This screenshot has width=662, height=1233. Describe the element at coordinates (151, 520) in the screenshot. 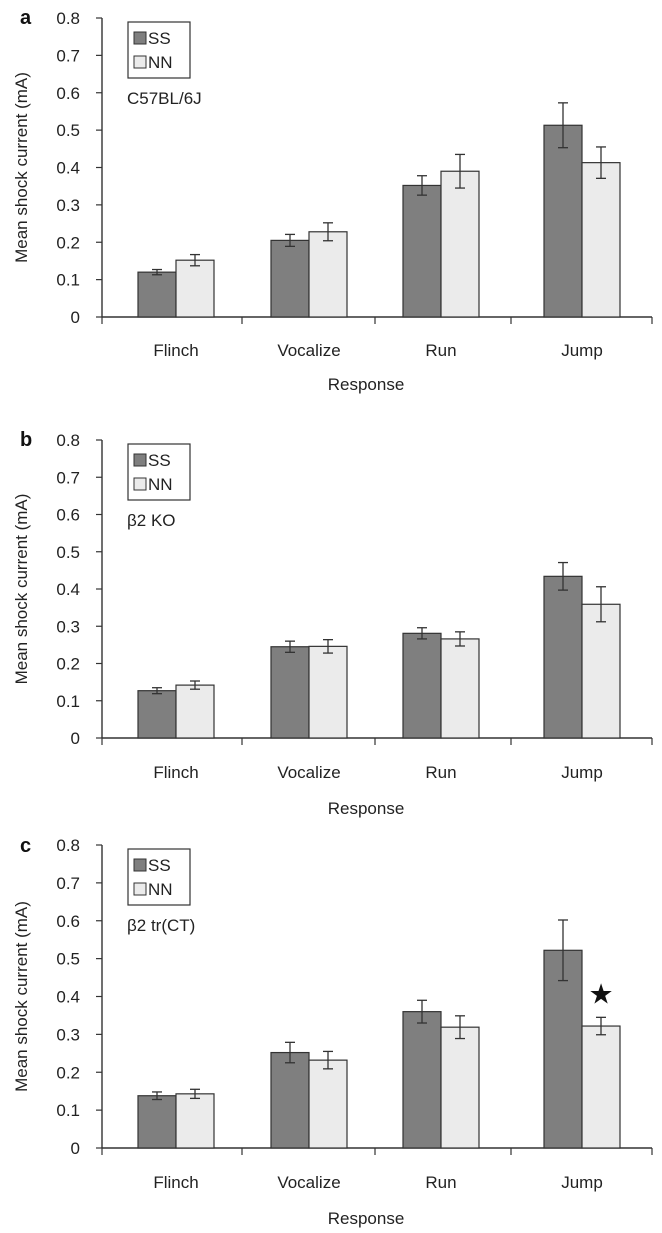

I see `strain-label: β2 KO` at that location.